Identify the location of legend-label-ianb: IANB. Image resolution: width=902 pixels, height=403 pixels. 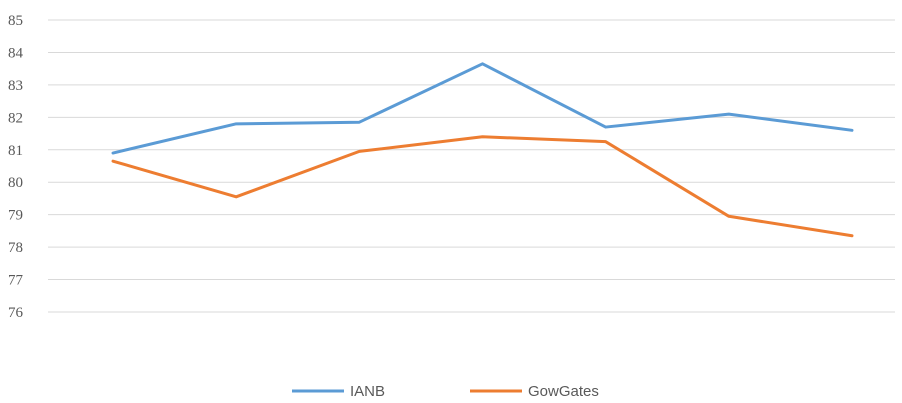
(367, 391).